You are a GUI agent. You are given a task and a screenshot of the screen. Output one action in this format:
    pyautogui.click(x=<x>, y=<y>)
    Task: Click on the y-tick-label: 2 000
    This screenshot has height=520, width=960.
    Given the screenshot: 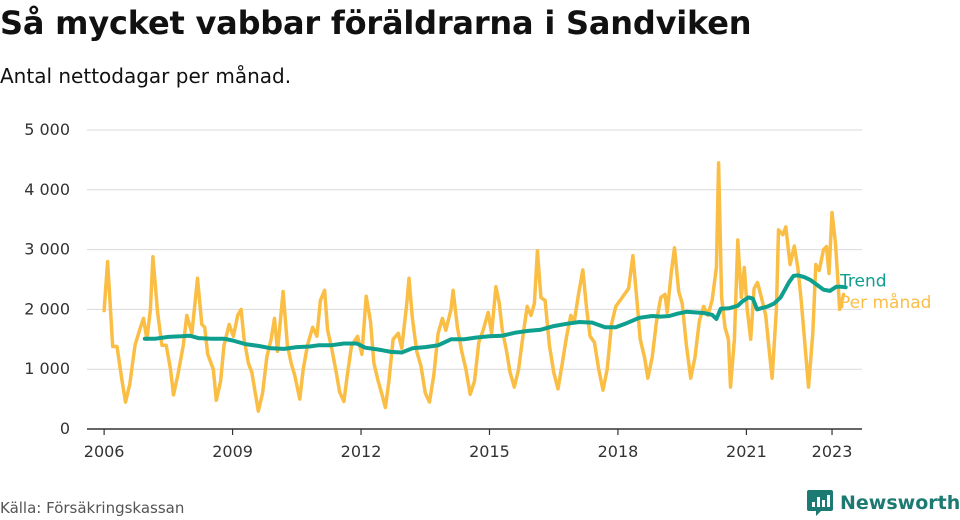 What is the action you would take?
    pyautogui.click(x=47, y=308)
    